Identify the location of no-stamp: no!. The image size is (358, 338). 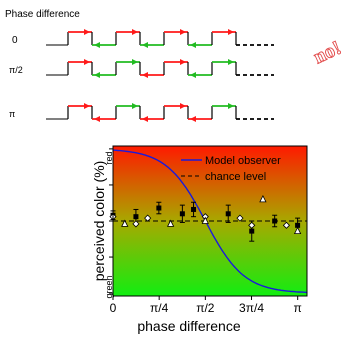
(327, 52).